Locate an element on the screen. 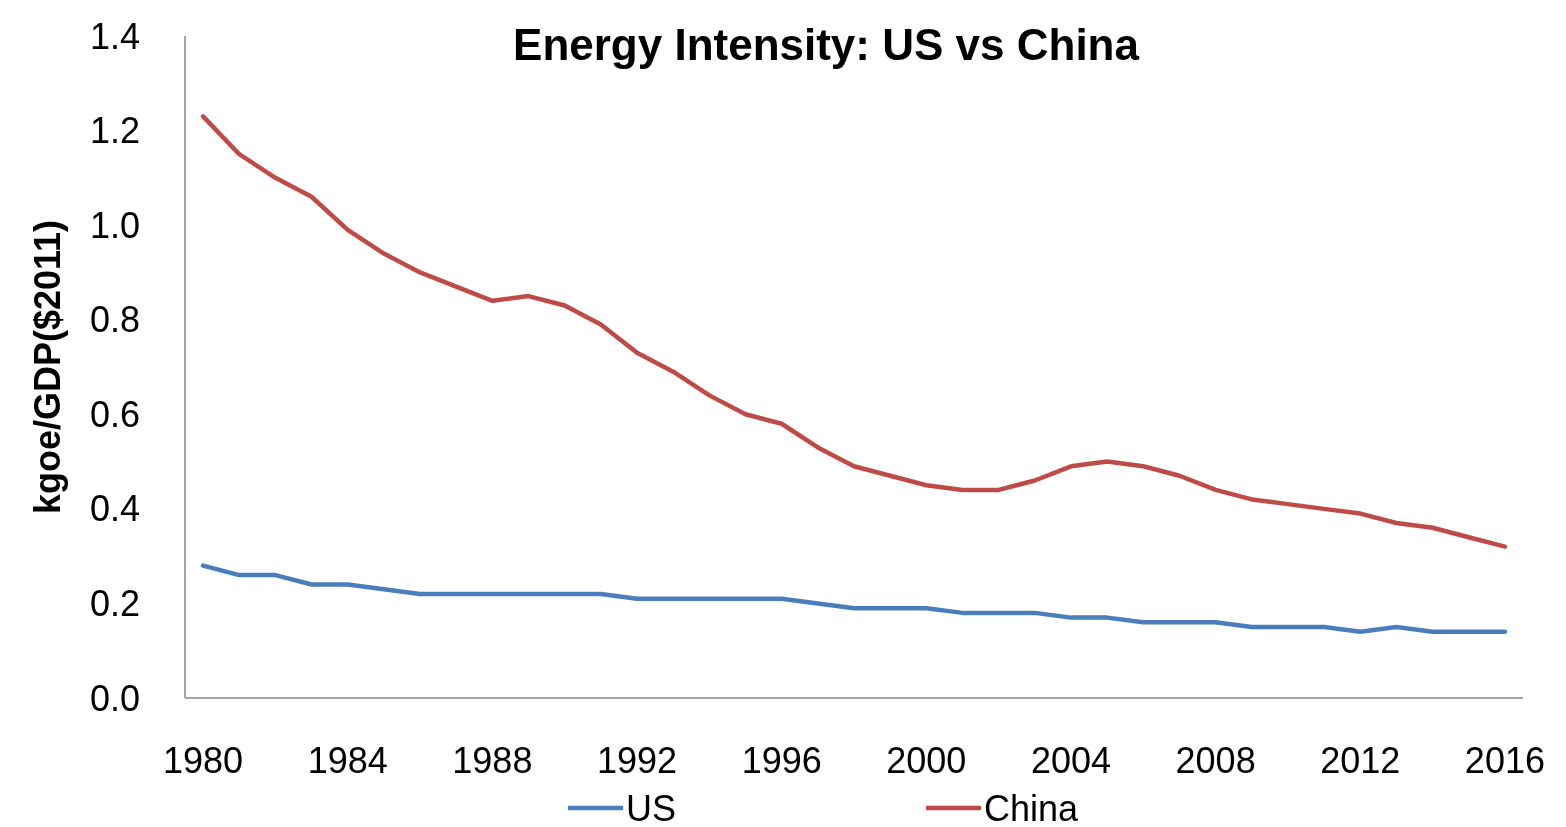  legend-label: China is located at coordinates (1032, 807).